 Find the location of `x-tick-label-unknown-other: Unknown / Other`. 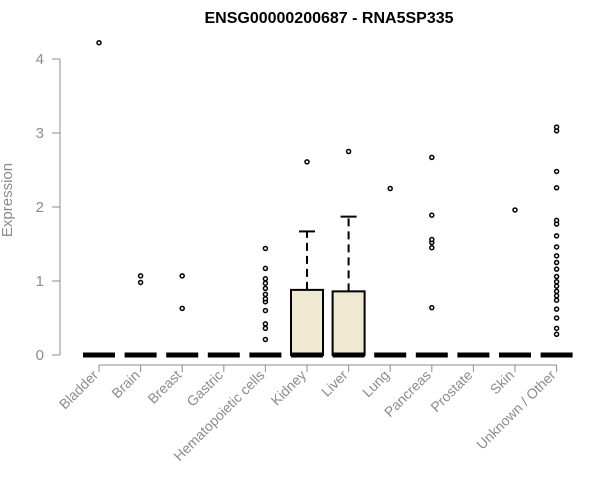

x-tick-label-unknown-other: Unknown / Other is located at coordinates (516, 410).